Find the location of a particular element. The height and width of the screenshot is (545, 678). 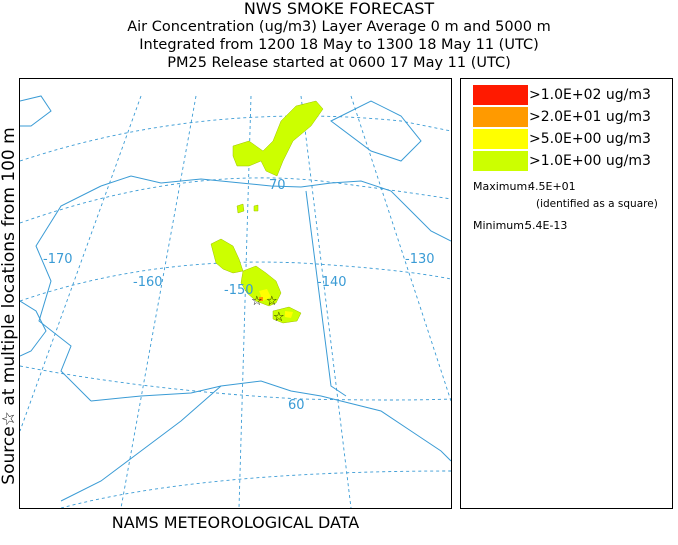

lon-label-130: -130 is located at coordinates (420, 259).